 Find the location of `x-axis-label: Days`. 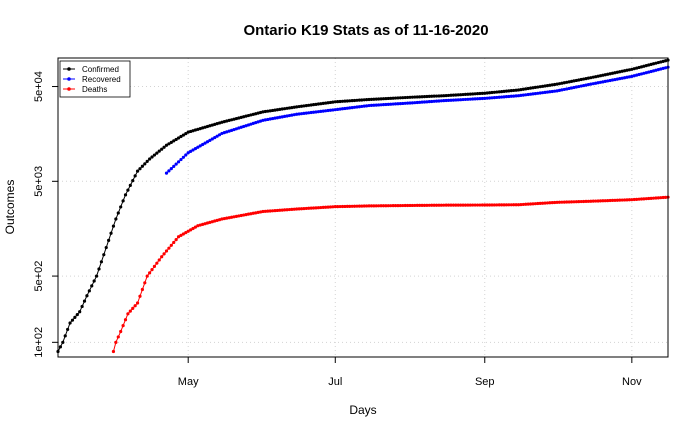

x-axis-label: Days is located at coordinates (362, 410).